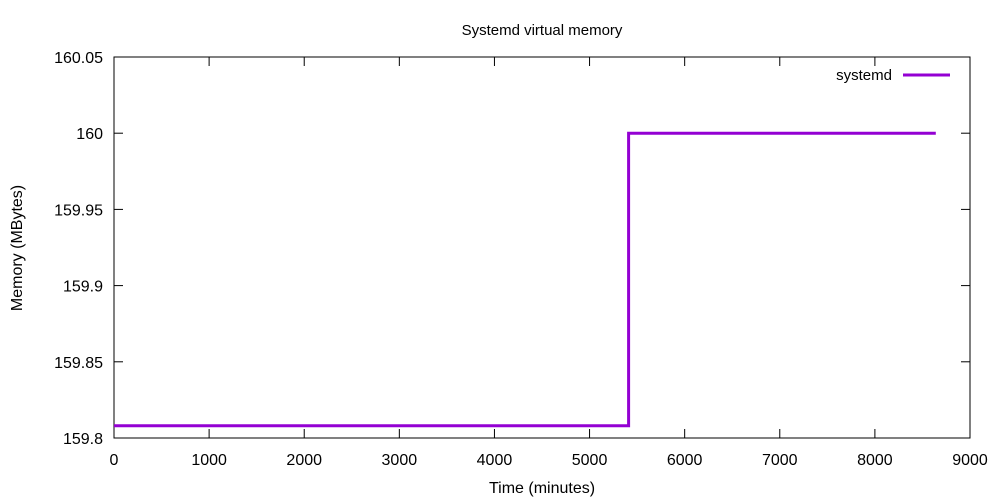 This screenshot has width=1000, height=500. I want to click on x-tick-label: 2000, so click(304, 460).